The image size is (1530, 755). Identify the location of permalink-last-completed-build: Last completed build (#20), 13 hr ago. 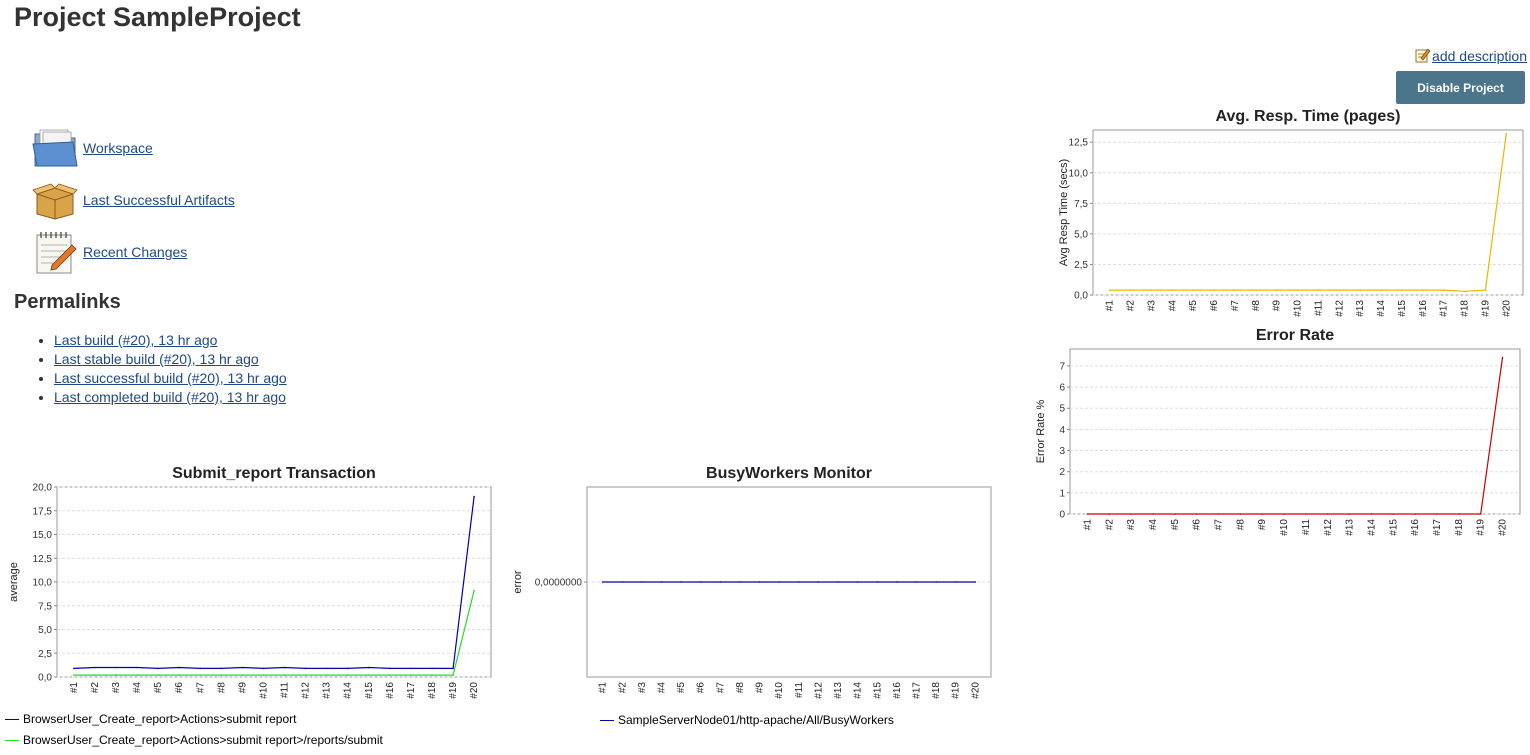
(170, 397).